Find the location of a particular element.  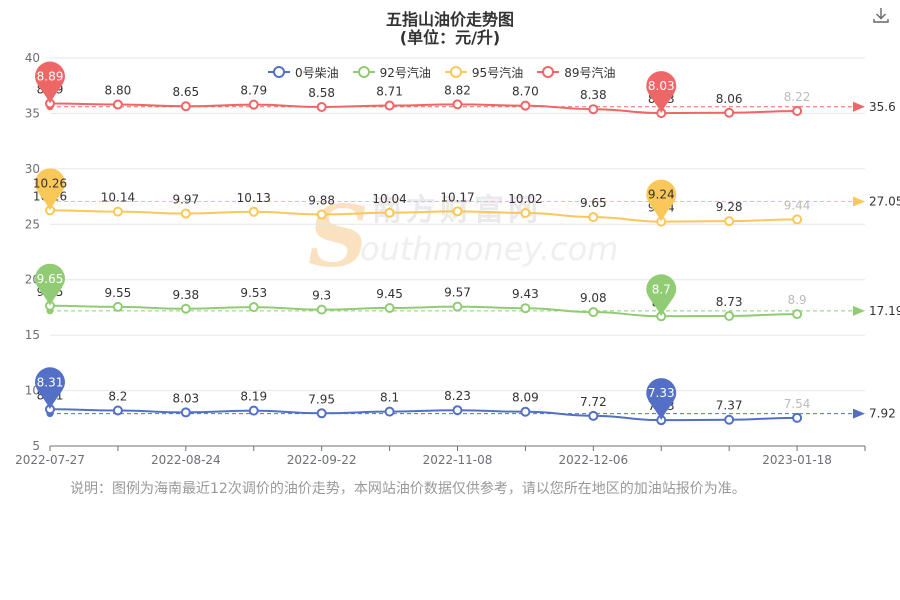

data-label: 8.71 is located at coordinates (389, 92).